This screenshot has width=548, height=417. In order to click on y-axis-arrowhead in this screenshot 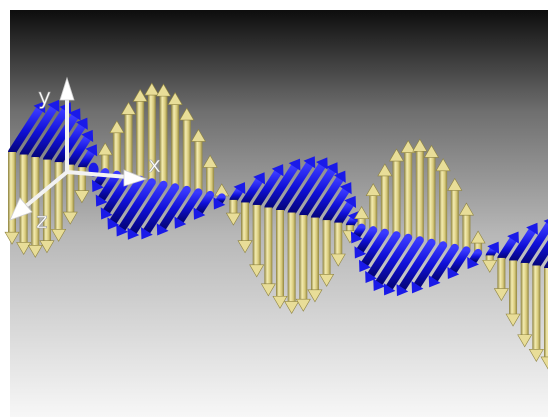, I will do `click(67, 88)`.